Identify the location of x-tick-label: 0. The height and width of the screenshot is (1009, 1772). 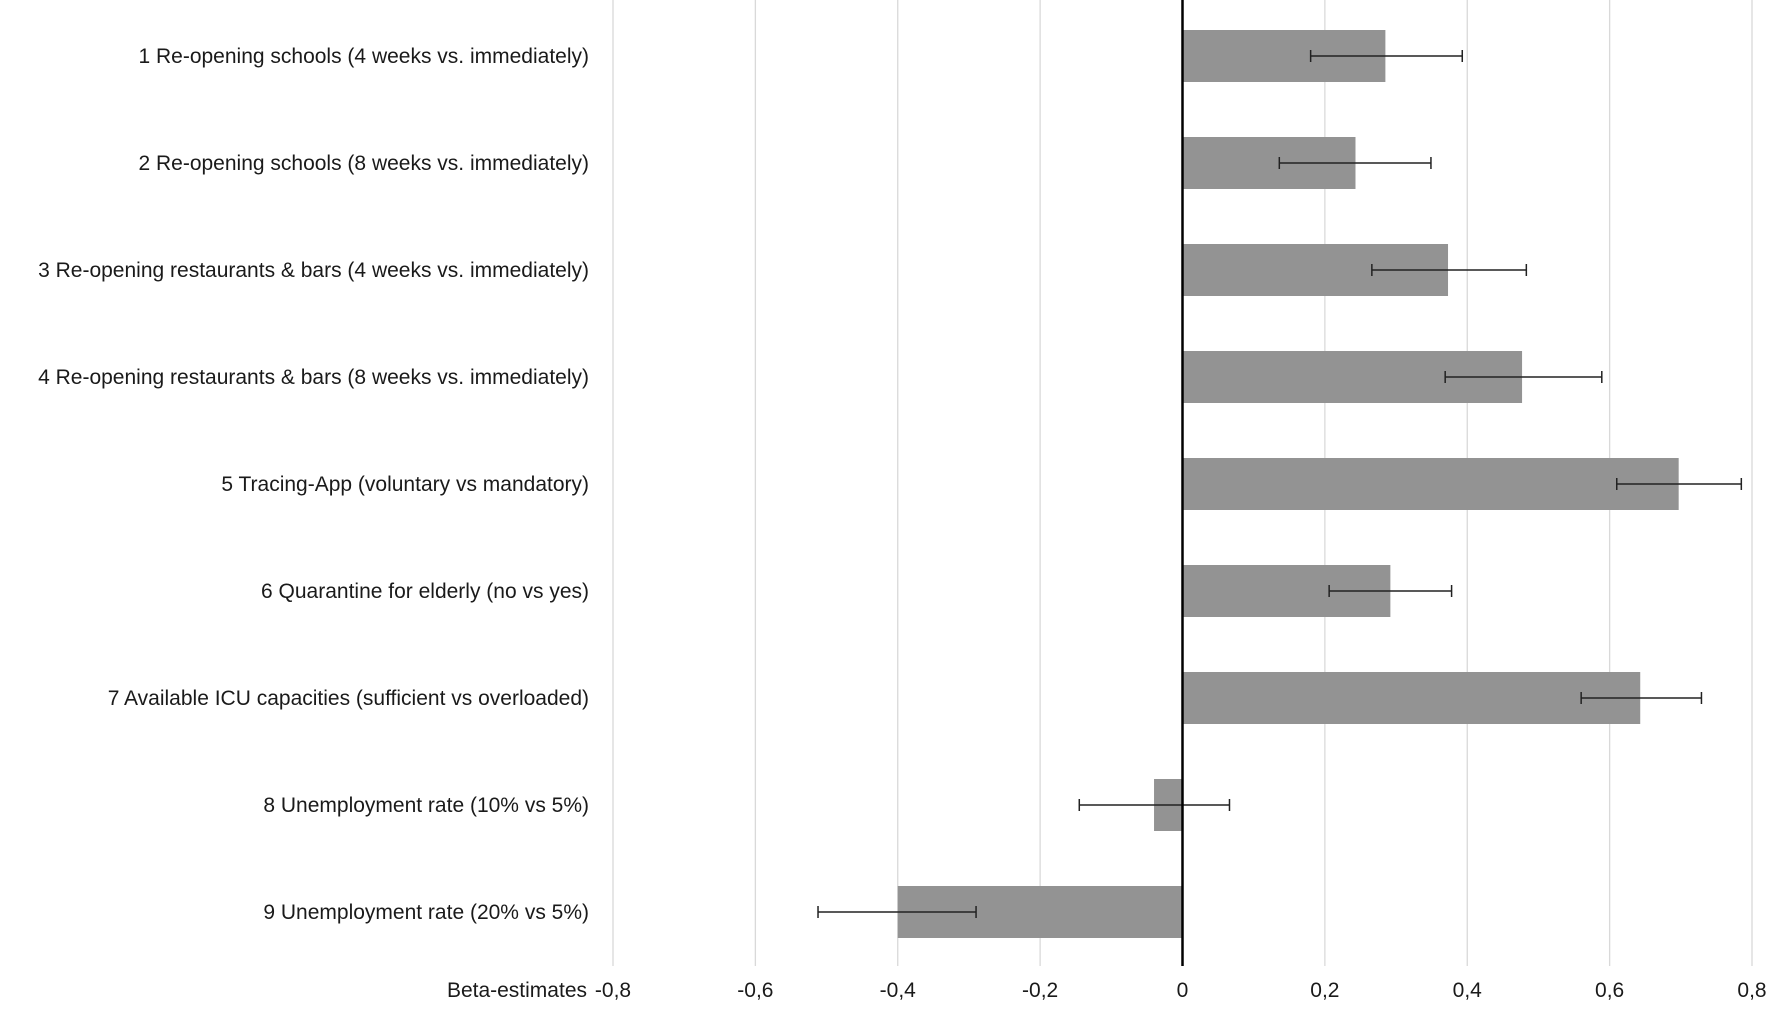
(1183, 990).